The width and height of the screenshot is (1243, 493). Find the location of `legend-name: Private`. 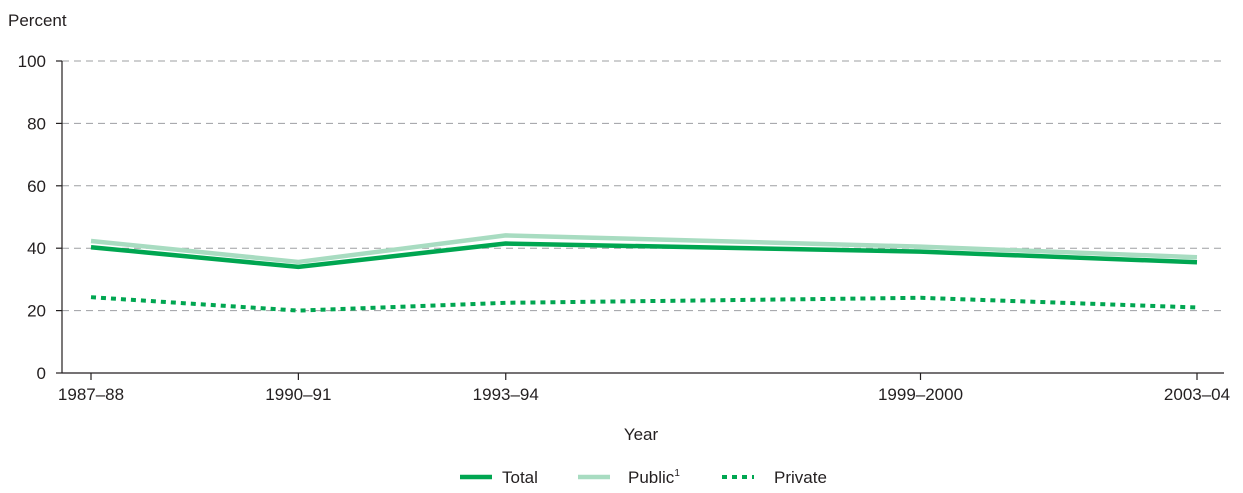

legend-name: Private is located at coordinates (800, 477).